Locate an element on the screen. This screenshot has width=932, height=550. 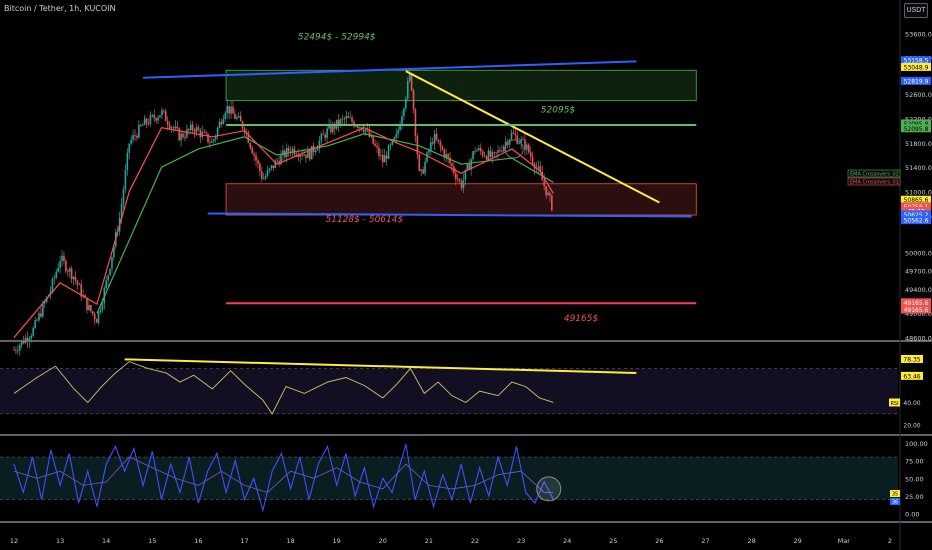
rsi-tick-label: 40.00 is located at coordinates (911, 403).